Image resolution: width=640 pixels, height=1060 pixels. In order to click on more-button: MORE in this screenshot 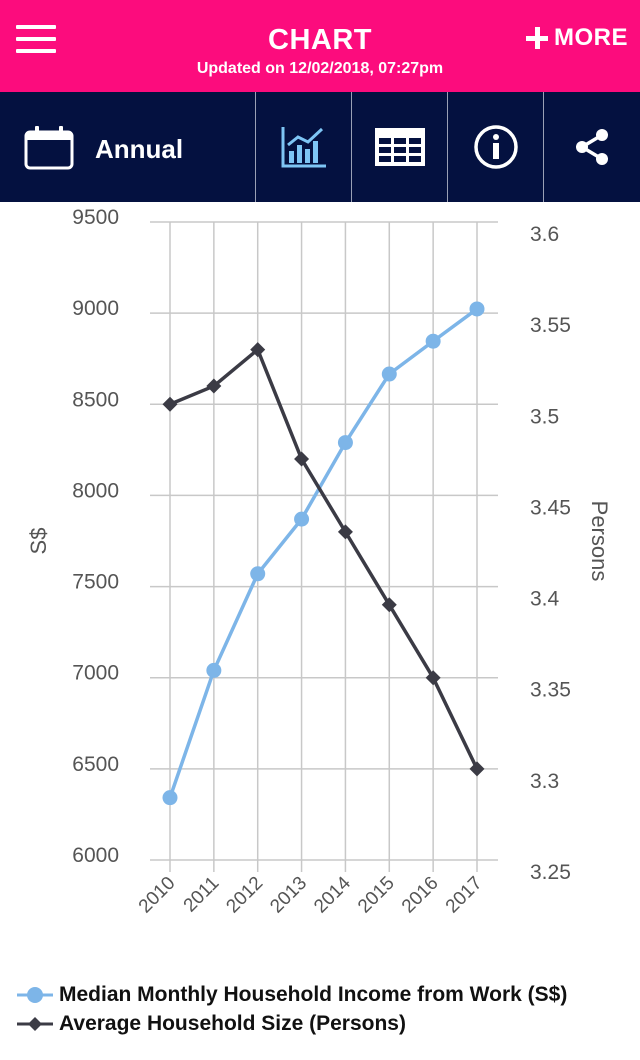, I will do `click(577, 38)`.